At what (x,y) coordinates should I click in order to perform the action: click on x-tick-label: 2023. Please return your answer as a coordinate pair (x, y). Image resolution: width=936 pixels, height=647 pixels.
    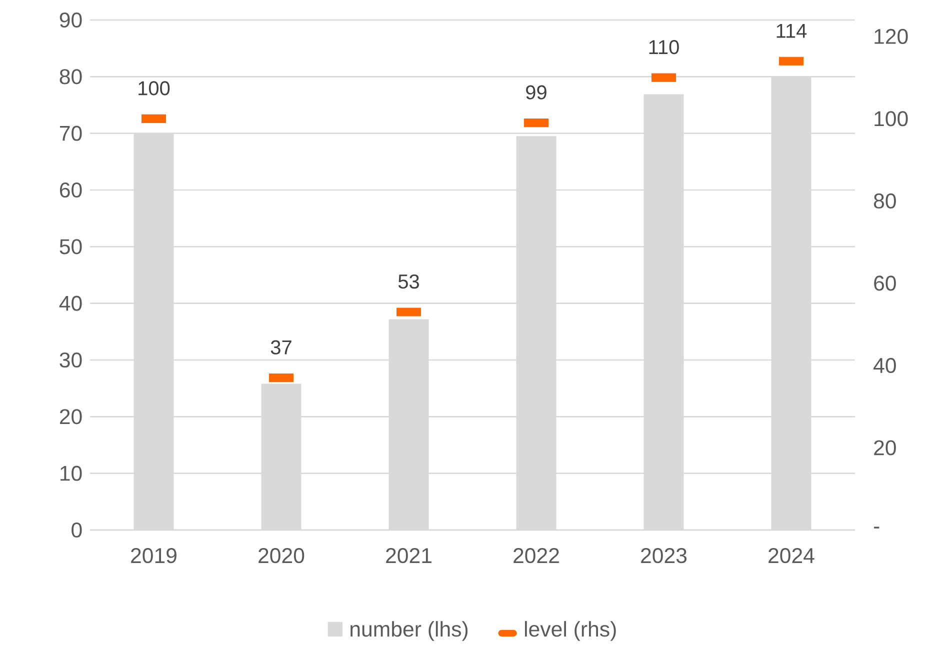
    Looking at the image, I should click on (664, 556).